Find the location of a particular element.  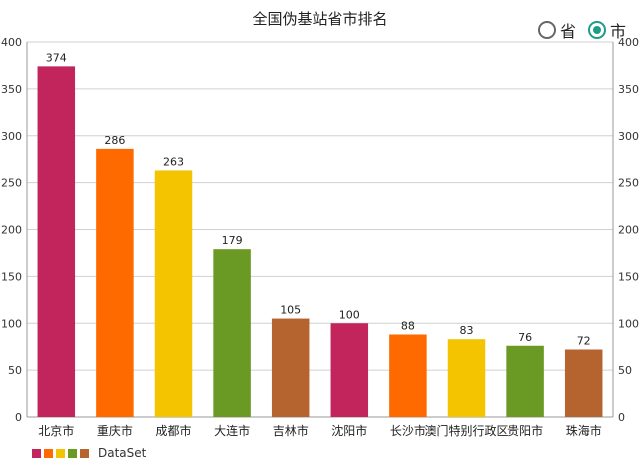

data-label-3: 179 is located at coordinates (232, 240).